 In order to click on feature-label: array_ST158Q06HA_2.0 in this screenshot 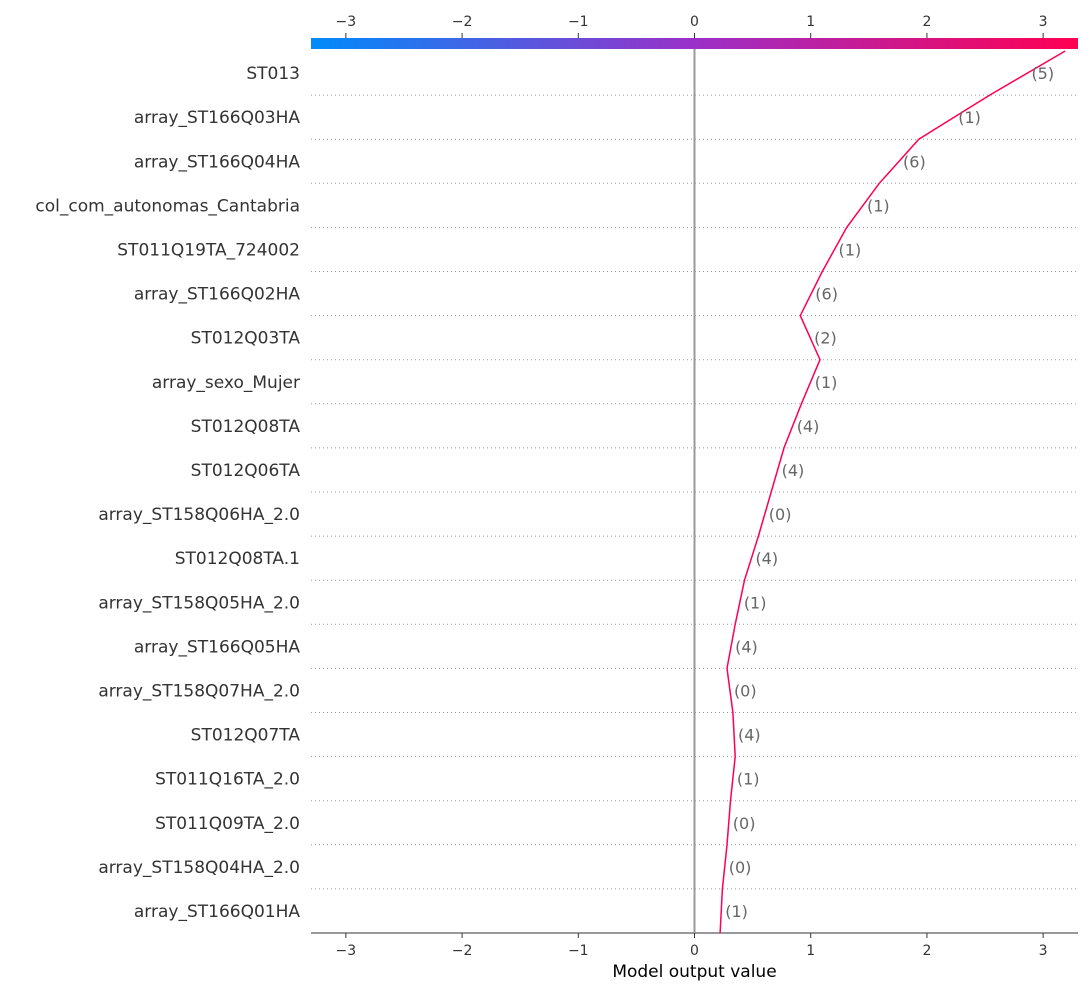, I will do `click(199, 515)`.